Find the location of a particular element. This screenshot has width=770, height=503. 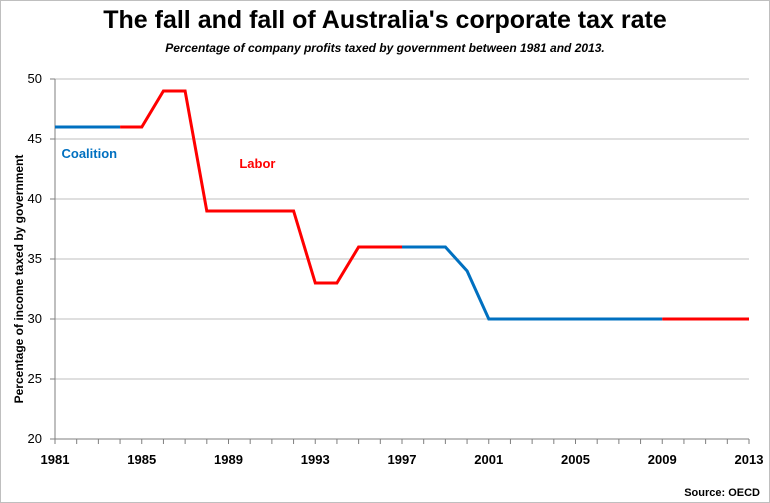

x-tick-label: 1993 is located at coordinates (315, 459).